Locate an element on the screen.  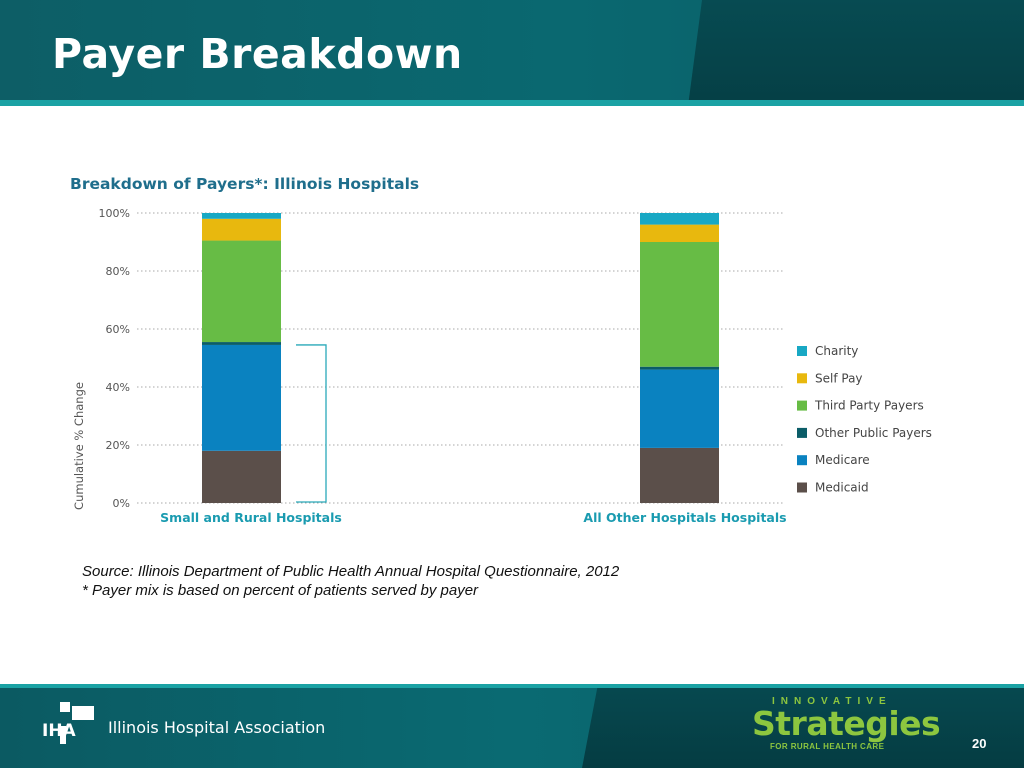
y-tick-label: 40% is located at coordinates (118, 387).